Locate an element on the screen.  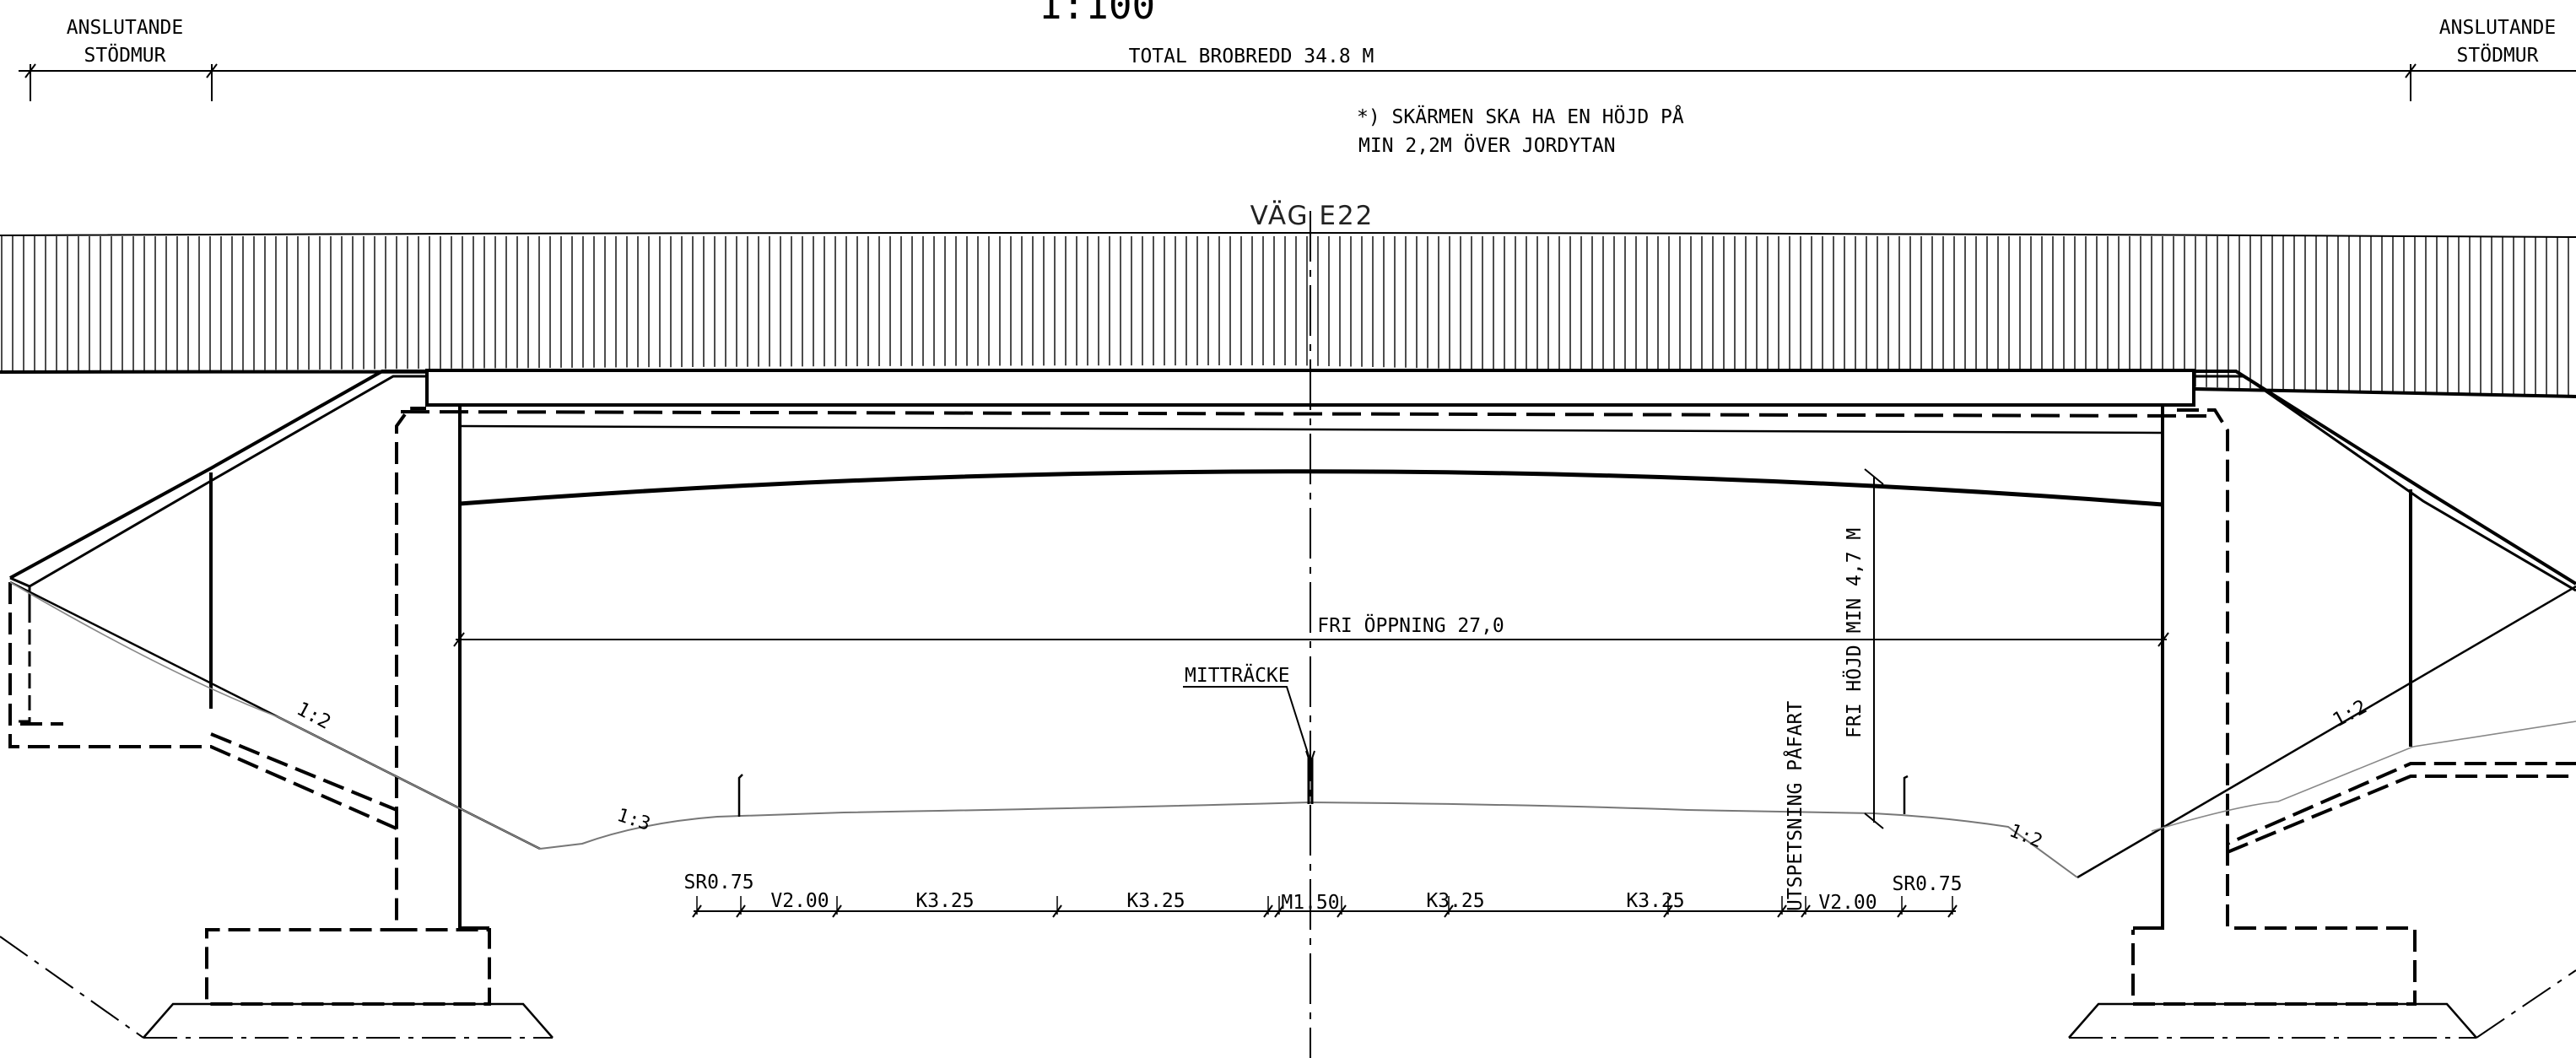
note-line2: MIN 2,2M ÖVER JORDYTAN is located at coordinates (1487, 145).